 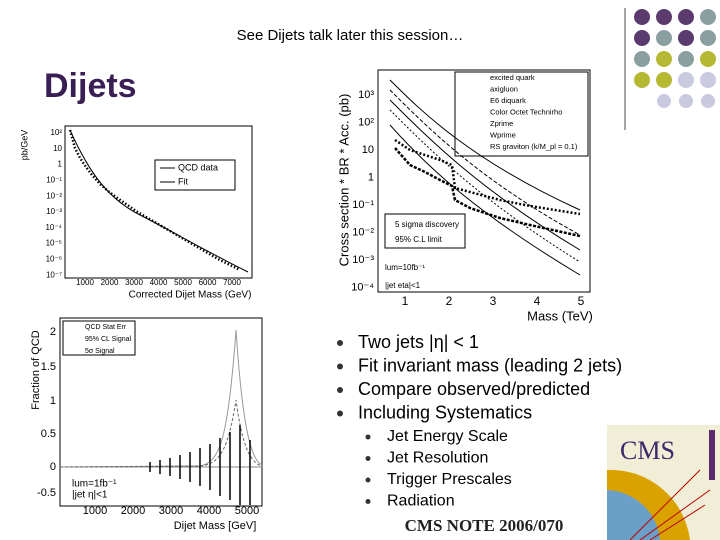 What do you see at coordinates (421, 501) in the screenshot?
I see `sub-bullet-text: Radiation` at bounding box center [421, 501].